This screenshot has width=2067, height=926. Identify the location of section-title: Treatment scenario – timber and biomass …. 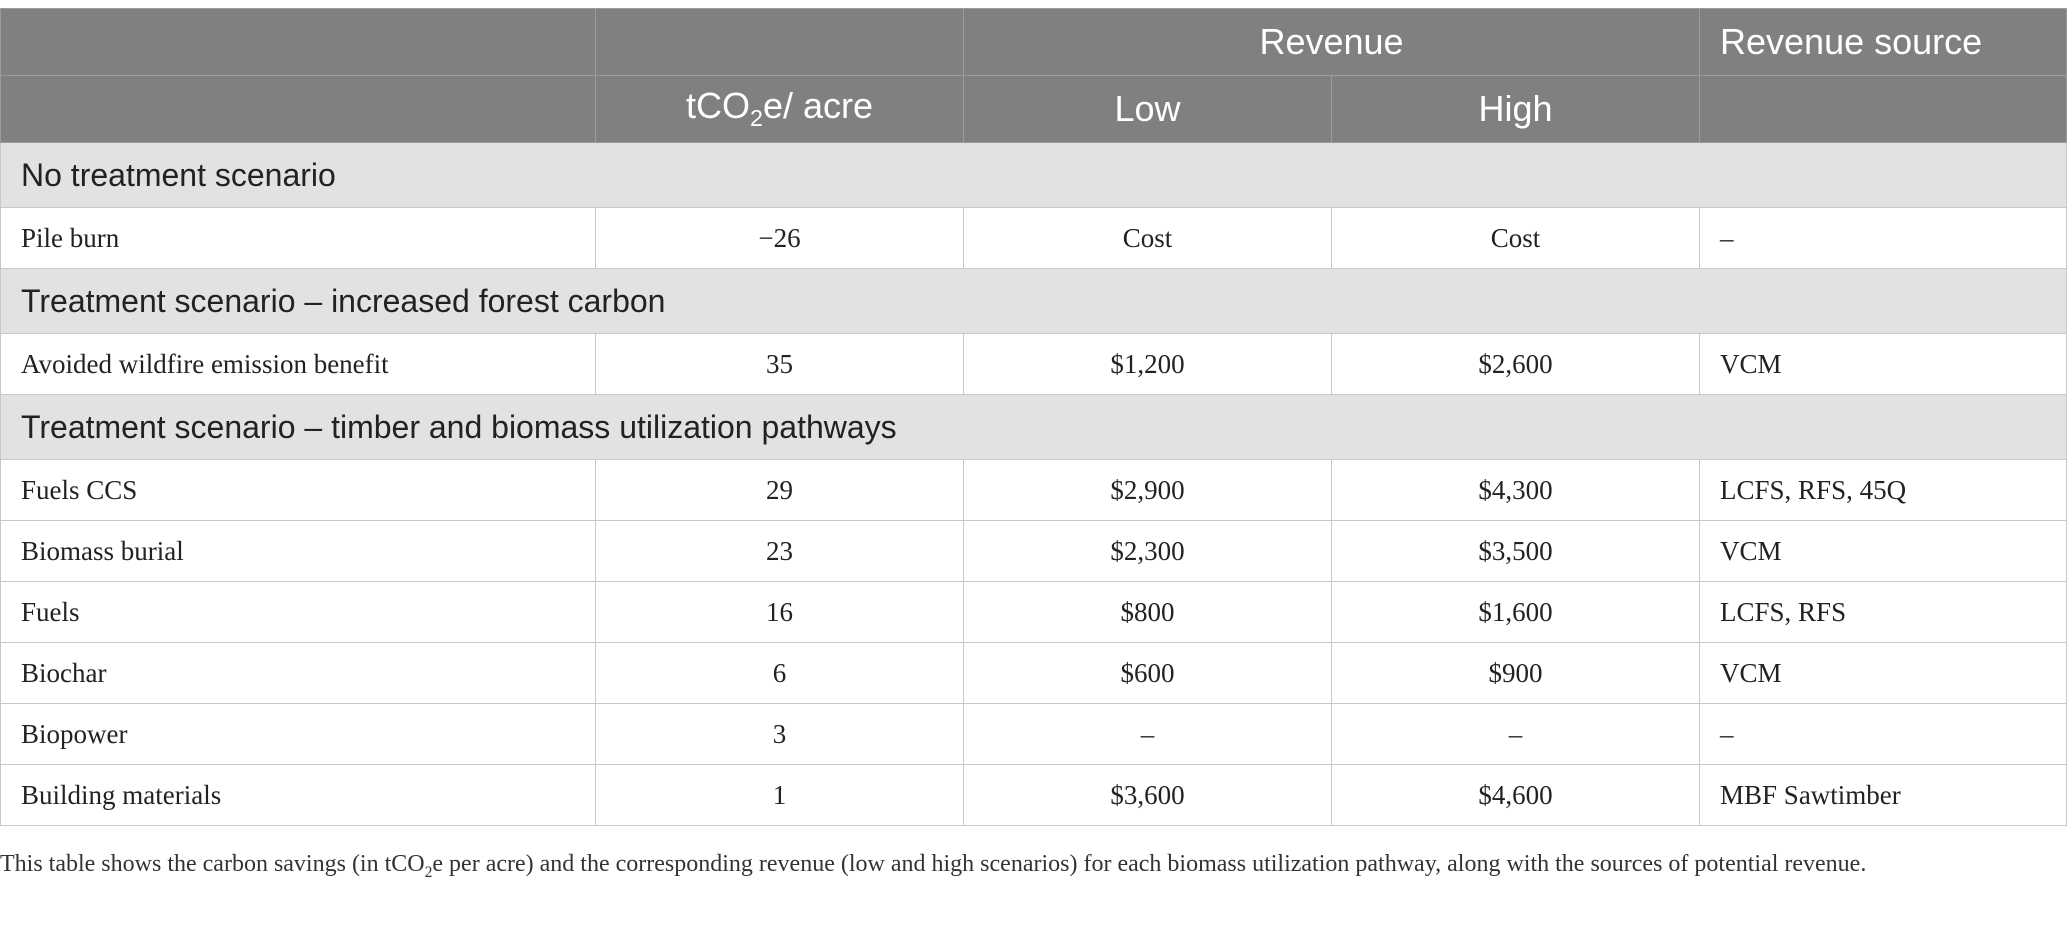
(1033, 427).